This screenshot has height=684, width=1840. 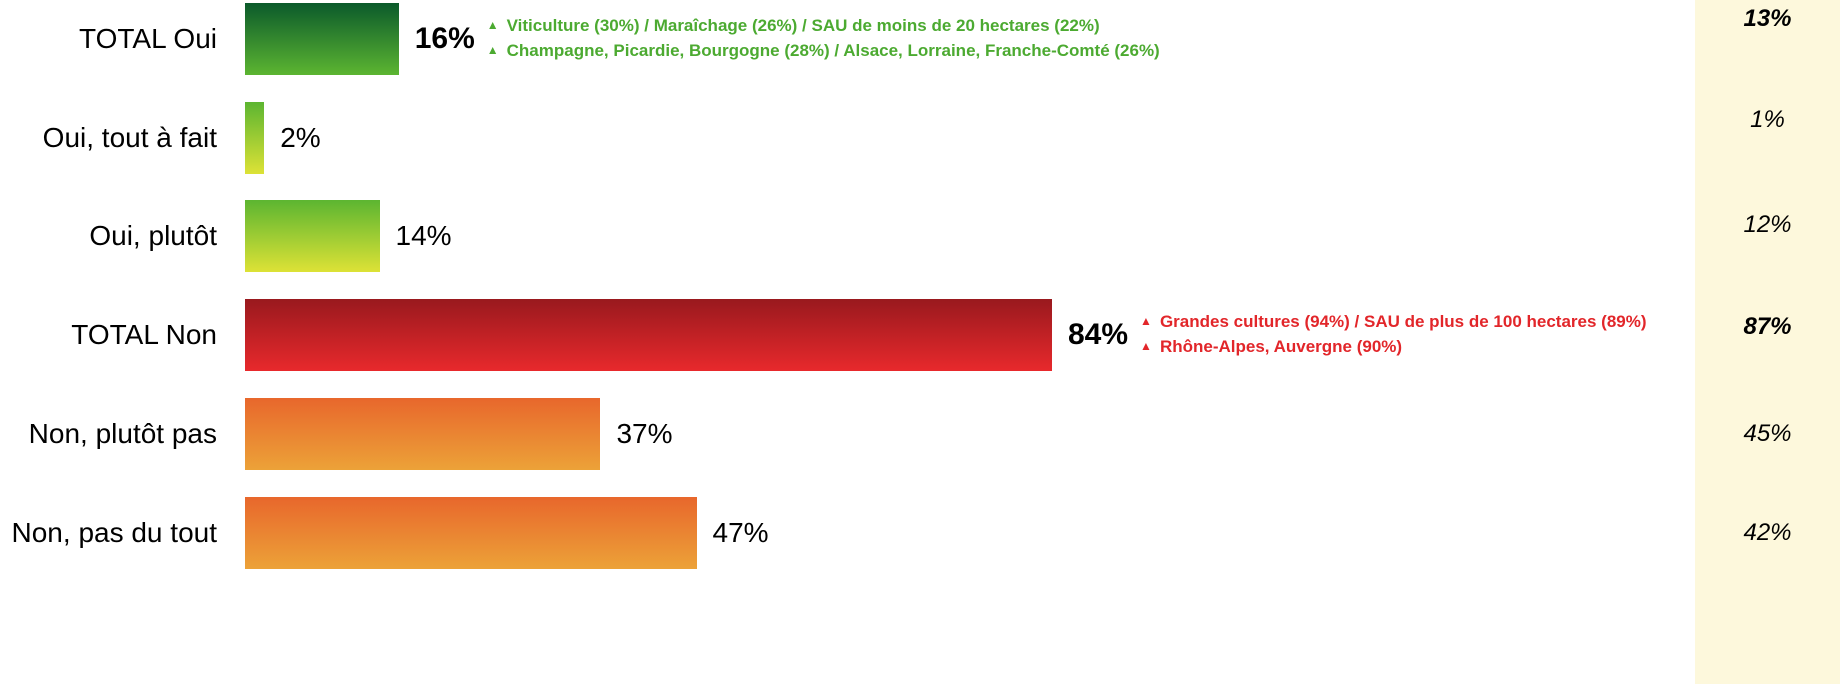 What do you see at coordinates (1098, 335) in the screenshot?
I see `value-label: 84%` at bounding box center [1098, 335].